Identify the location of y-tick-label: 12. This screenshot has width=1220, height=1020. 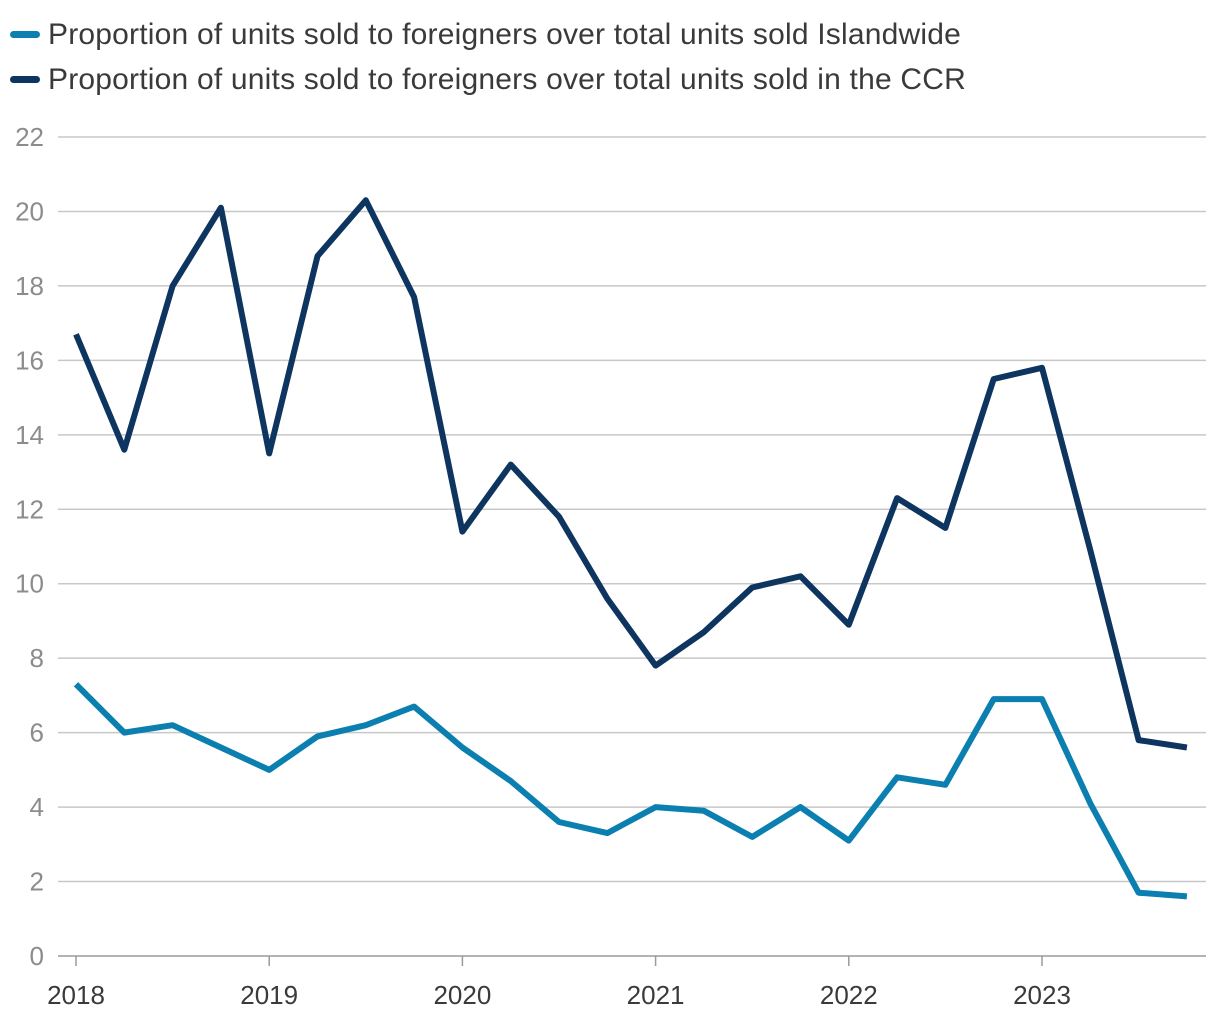
(29, 509).